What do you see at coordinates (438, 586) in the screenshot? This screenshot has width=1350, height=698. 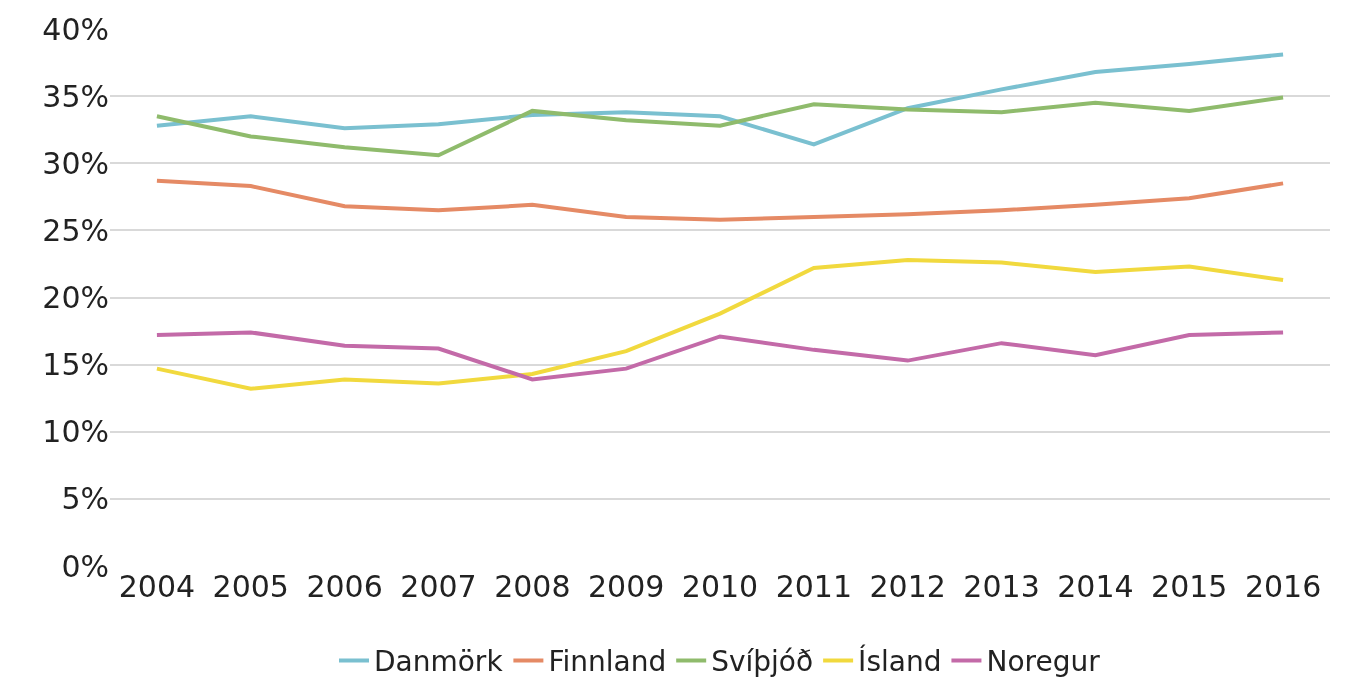 I see `x-tick-label: 2007` at bounding box center [438, 586].